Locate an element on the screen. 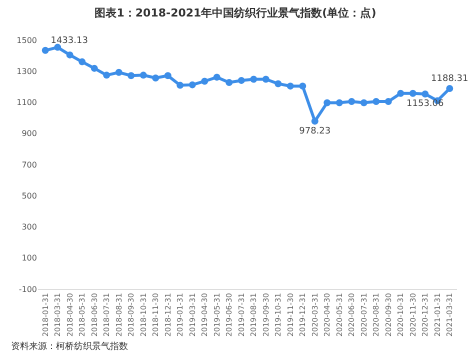 Image resolution: width=471 pixels, height=357 pixels. y-tick-label: -100 is located at coordinates (27, 289).